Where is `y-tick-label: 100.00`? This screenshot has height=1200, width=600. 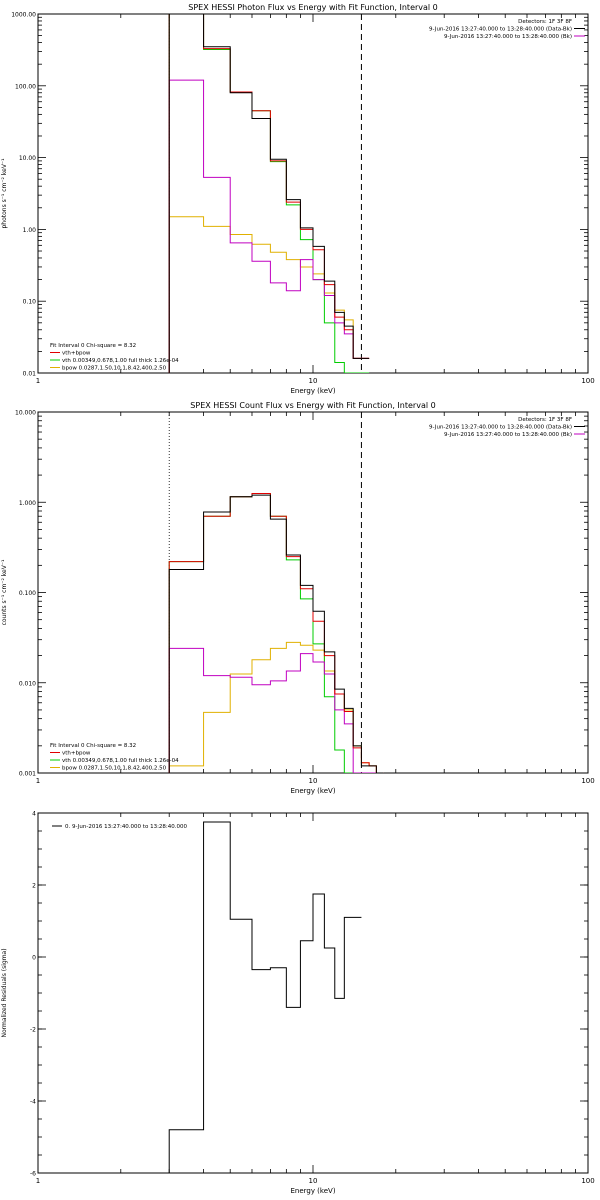 y-tick-label: 100.00 is located at coordinates (25, 86).